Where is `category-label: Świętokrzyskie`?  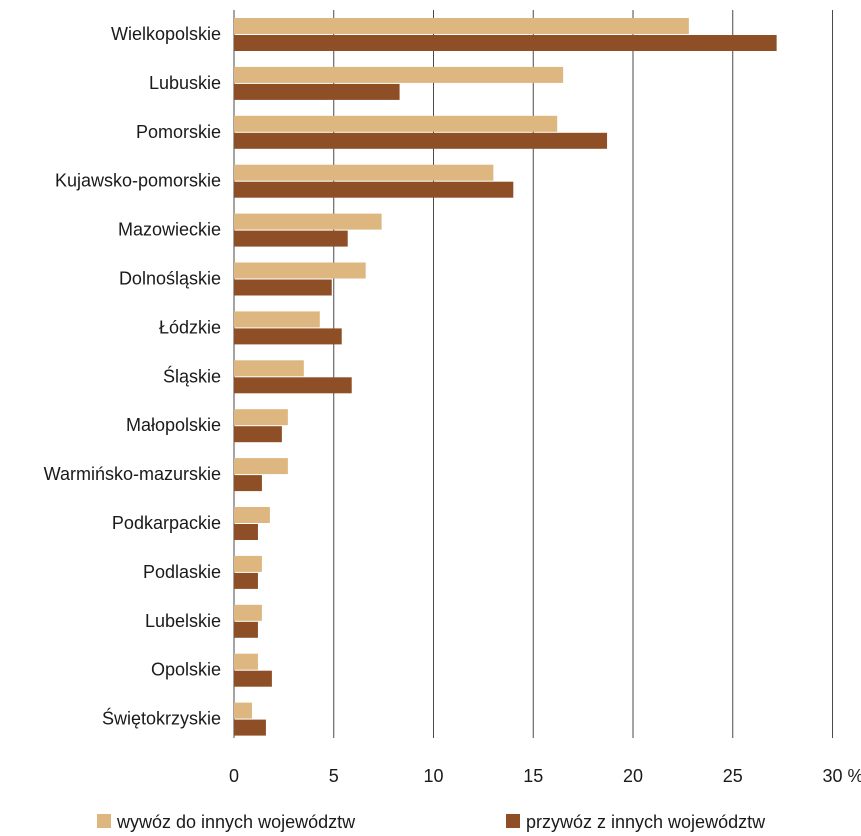
category-label: Świętokrzyskie is located at coordinates (161, 718).